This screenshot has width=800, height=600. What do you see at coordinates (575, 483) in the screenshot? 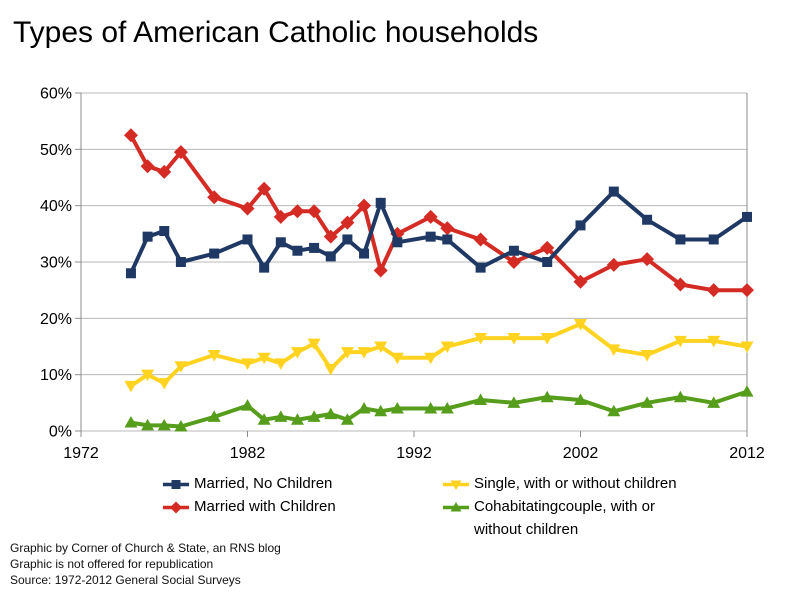
I see `legend-label: Single, with or without children` at bounding box center [575, 483].